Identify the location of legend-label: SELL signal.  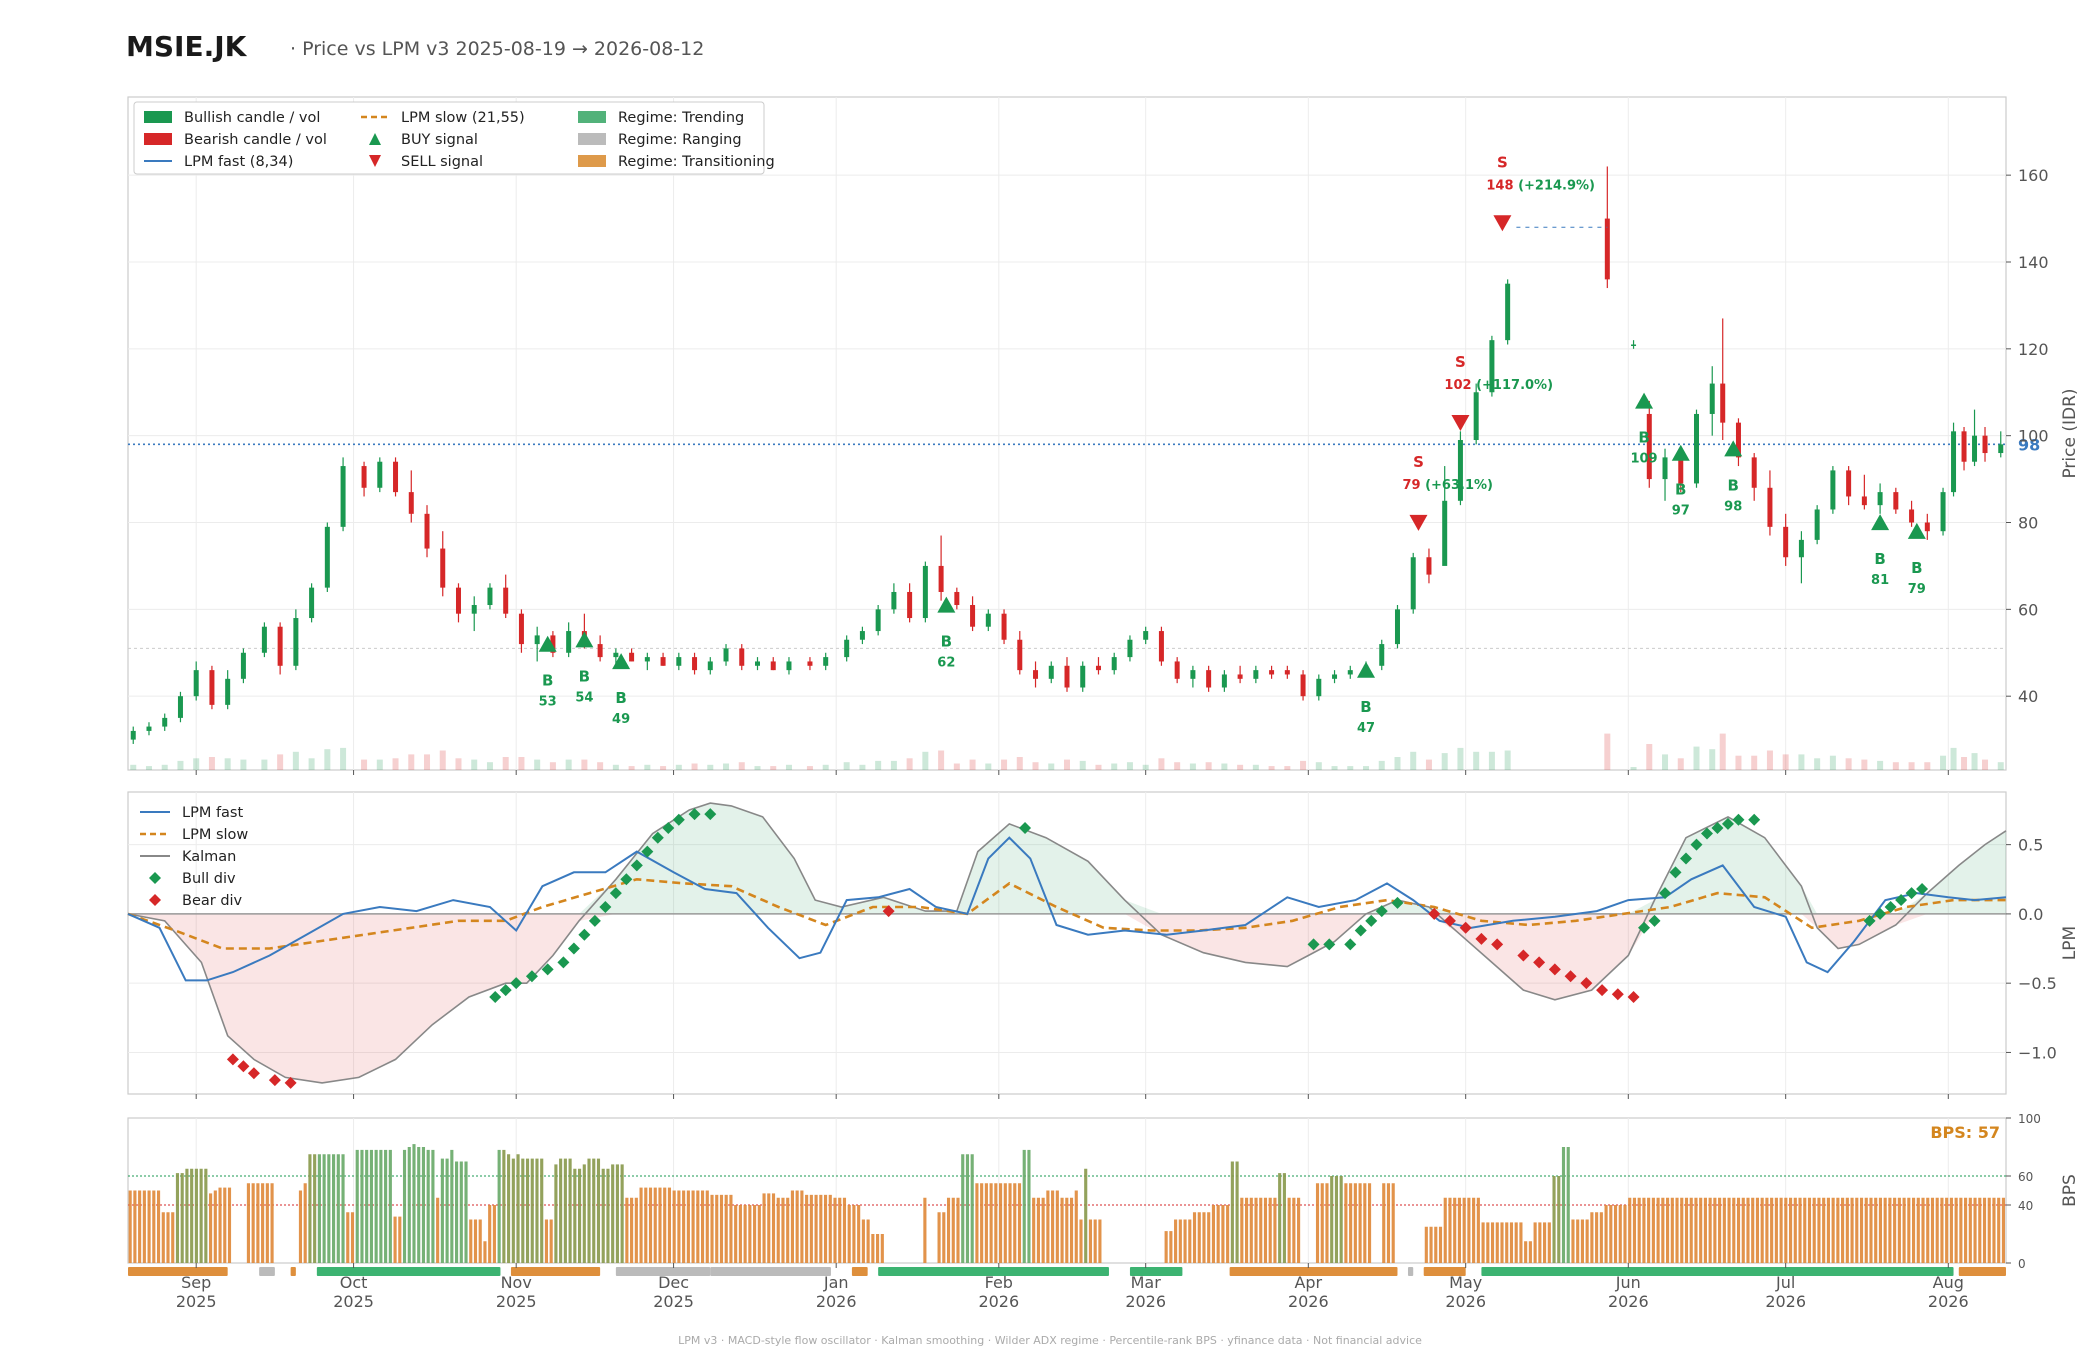
(442, 162).